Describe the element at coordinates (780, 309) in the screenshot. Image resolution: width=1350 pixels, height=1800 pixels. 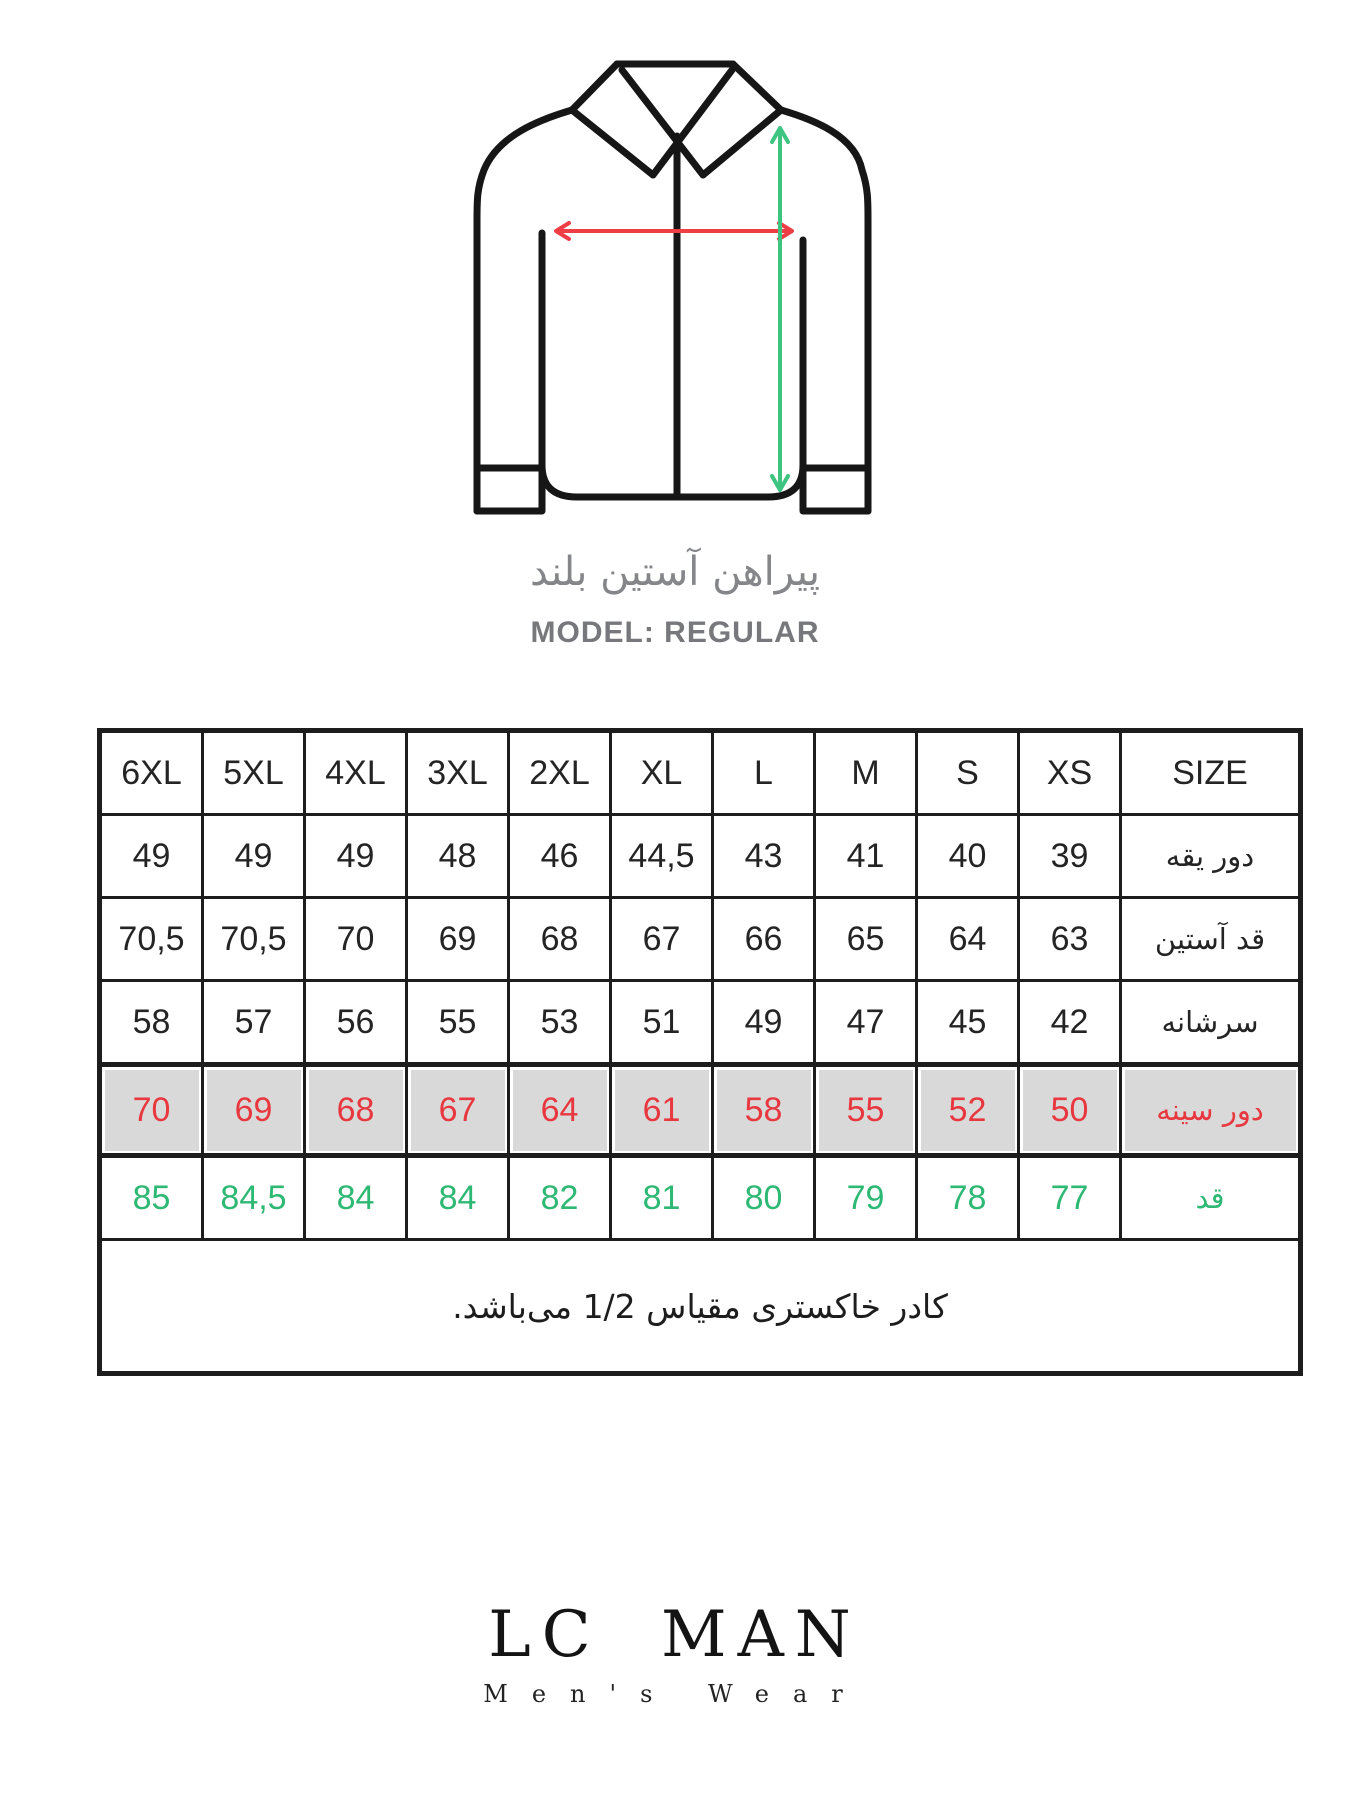
I see `length-arrow` at that location.